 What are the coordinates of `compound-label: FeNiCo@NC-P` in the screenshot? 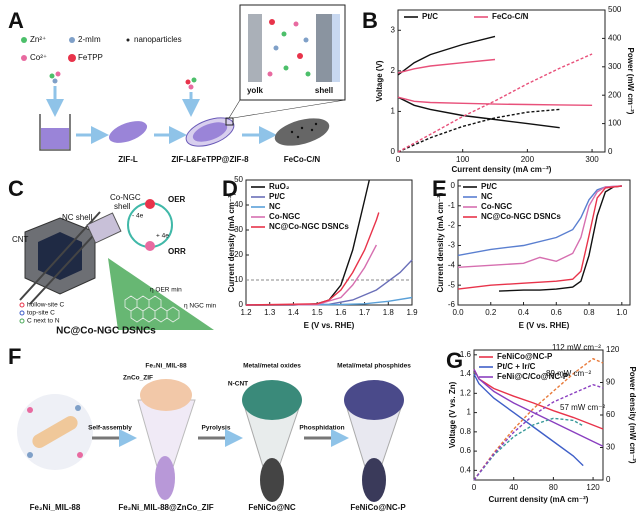 It's located at (378, 507).